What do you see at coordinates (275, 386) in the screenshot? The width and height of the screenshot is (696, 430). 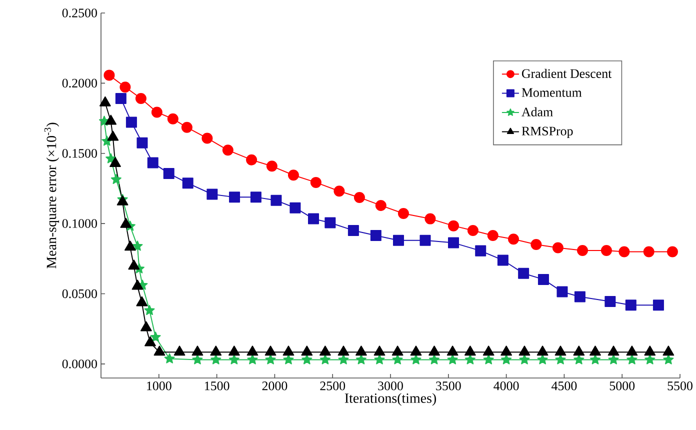 I see `x-tick-label: 2000` at bounding box center [275, 386].